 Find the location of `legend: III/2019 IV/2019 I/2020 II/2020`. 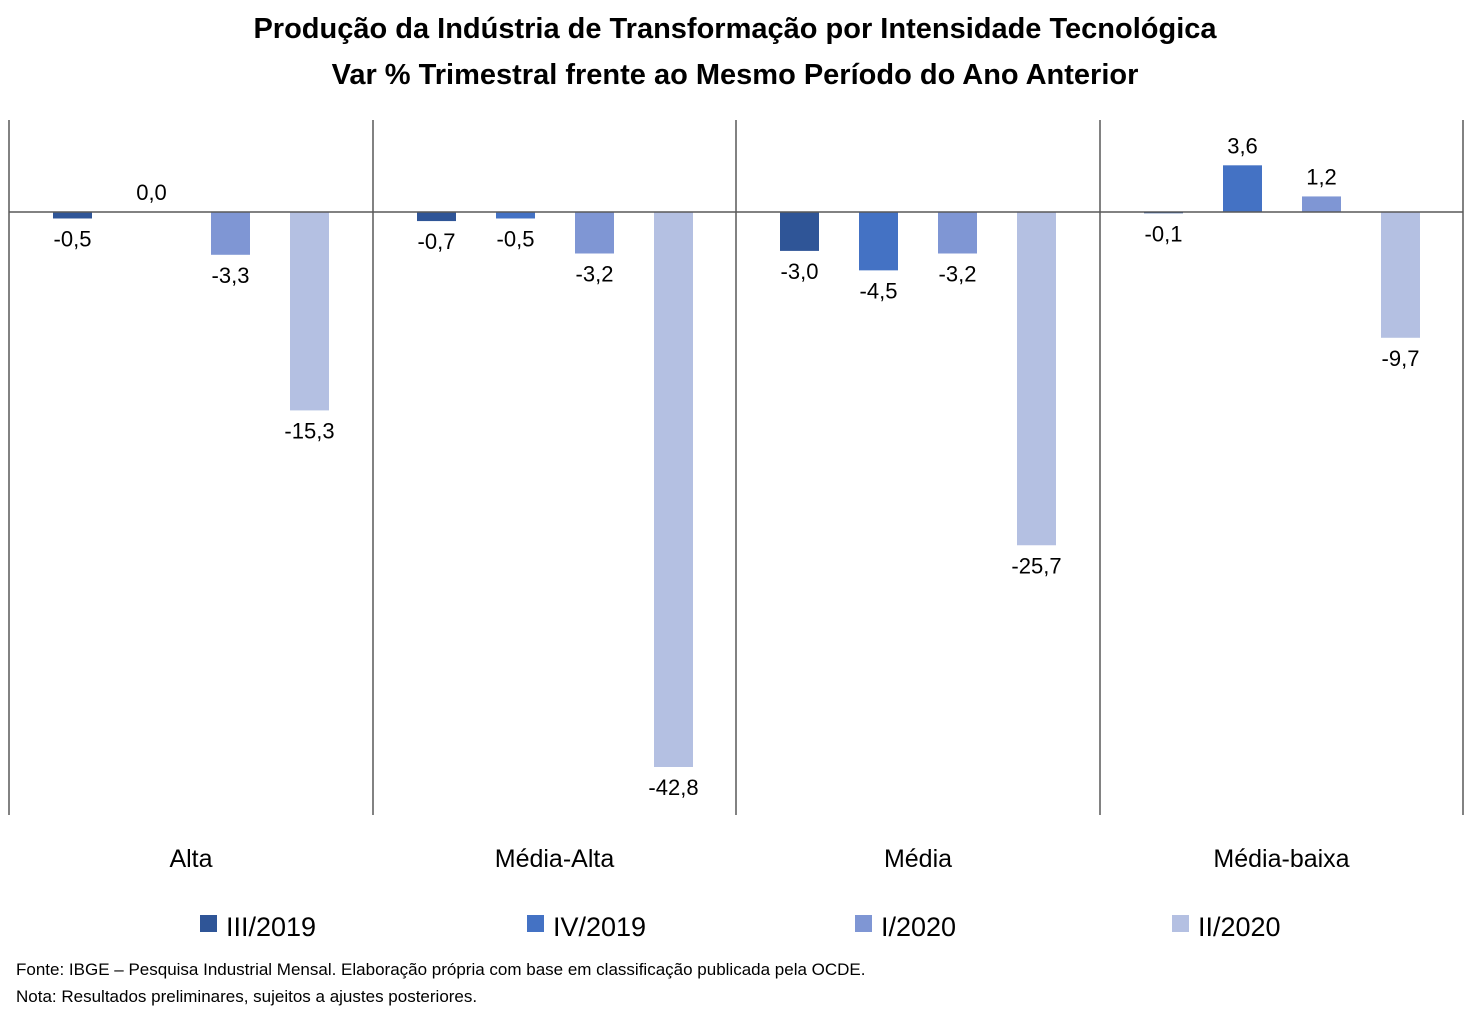

legend: III/2019 IV/2019 I/2020 II/2020 is located at coordinates (740, 927).